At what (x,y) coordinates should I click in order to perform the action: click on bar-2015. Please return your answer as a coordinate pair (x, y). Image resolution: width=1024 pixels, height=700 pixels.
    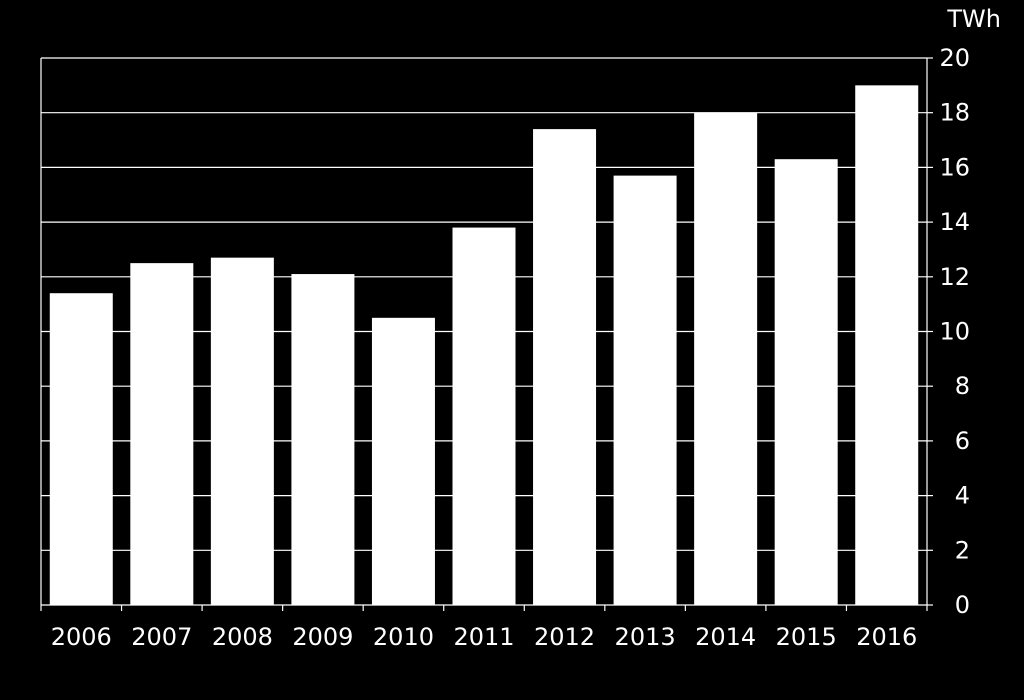
    Looking at the image, I should click on (806, 382).